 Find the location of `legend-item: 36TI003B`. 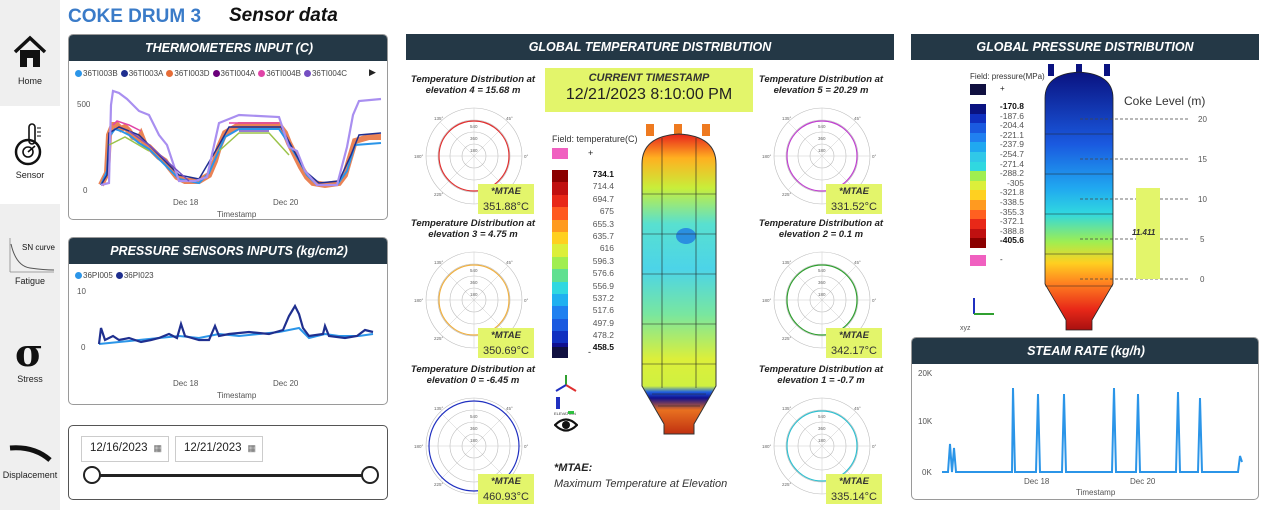

legend-item: 36TI003B is located at coordinates (96, 73).